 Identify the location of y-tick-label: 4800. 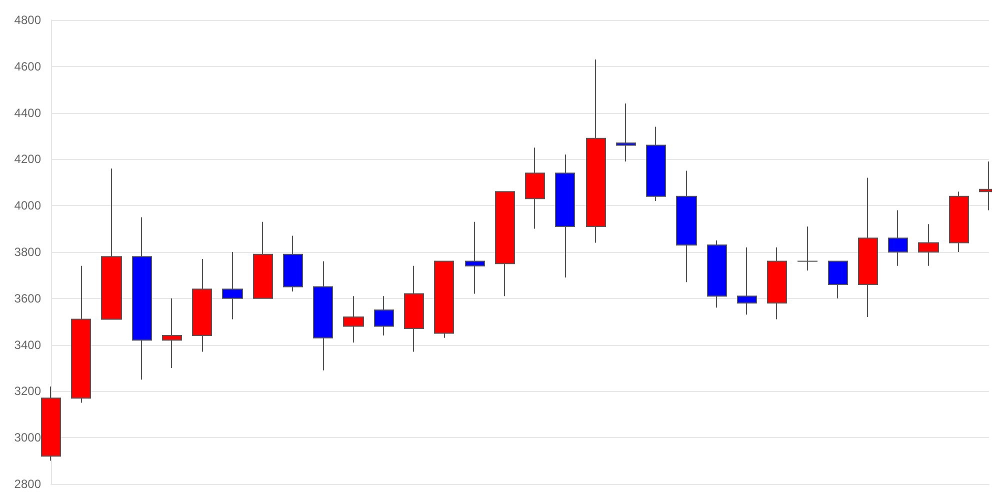
(28, 20).